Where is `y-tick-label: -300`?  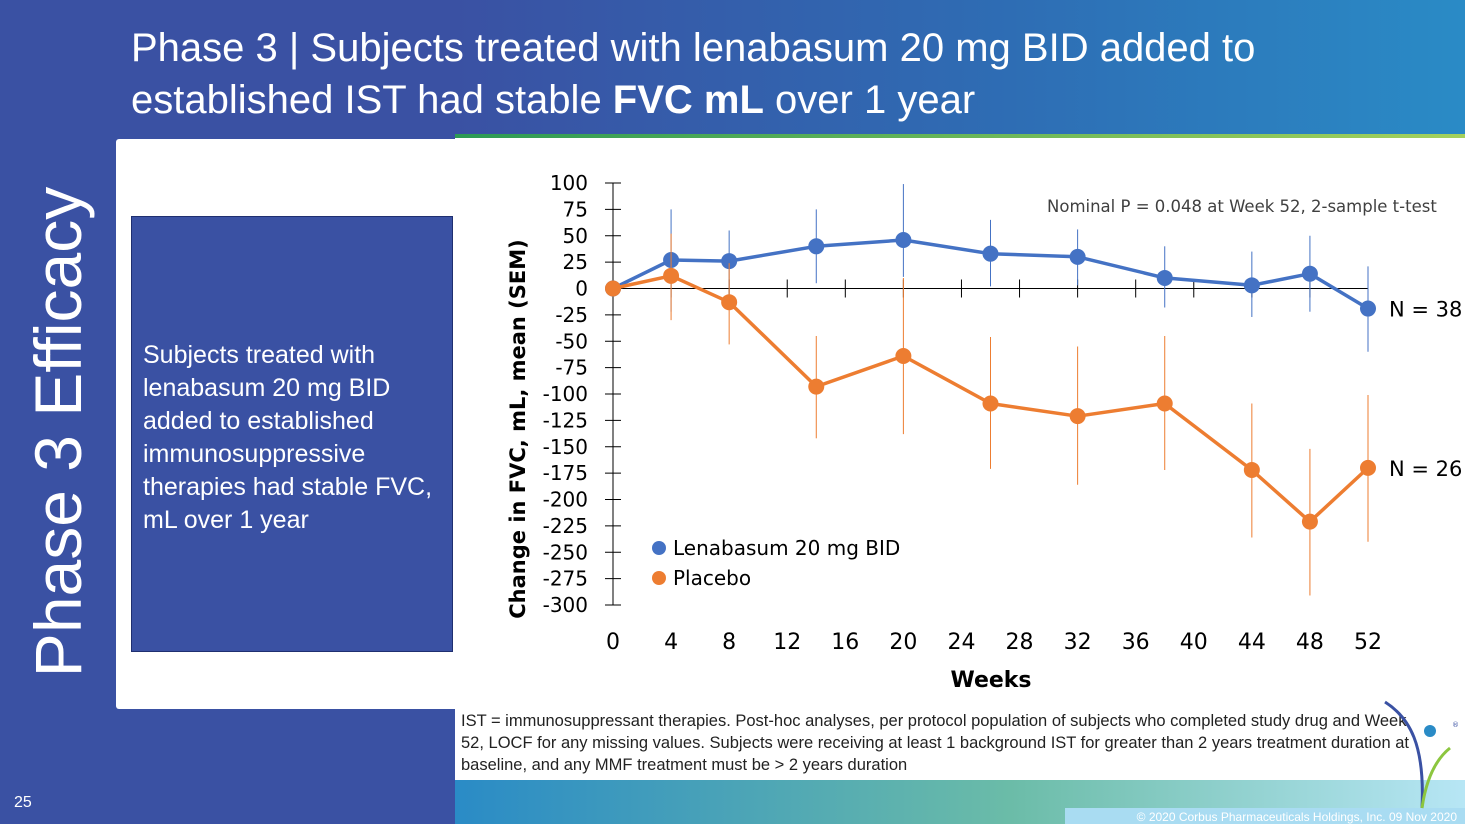
y-tick-label: -300 is located at coordinates (565, 605).